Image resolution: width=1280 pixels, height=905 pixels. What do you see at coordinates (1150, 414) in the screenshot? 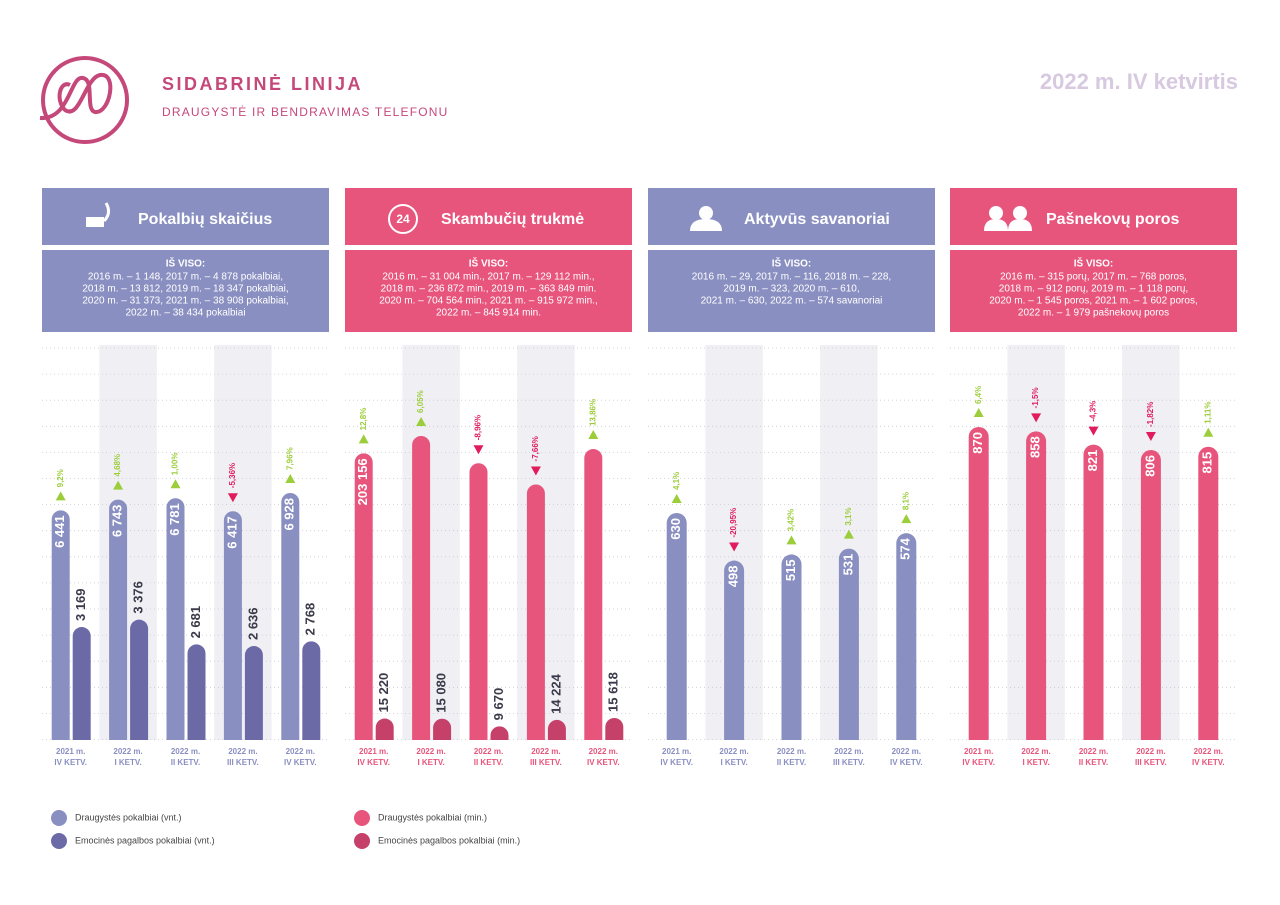
I see `change-label: -1,82%` at bounding box center [1150, 414].